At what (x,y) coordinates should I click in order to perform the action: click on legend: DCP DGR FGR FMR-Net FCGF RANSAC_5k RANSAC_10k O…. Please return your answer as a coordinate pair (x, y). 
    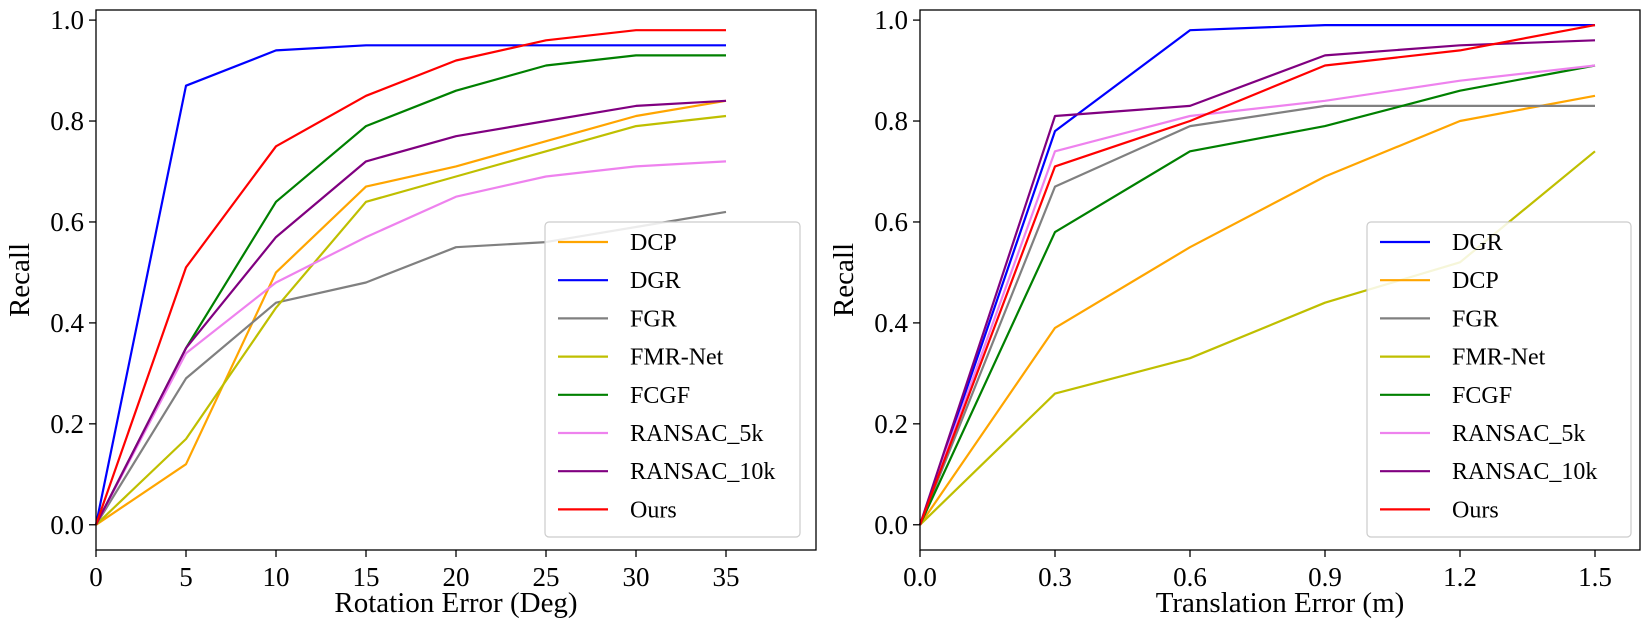
    Looking at the image, I should click on (672, 379).